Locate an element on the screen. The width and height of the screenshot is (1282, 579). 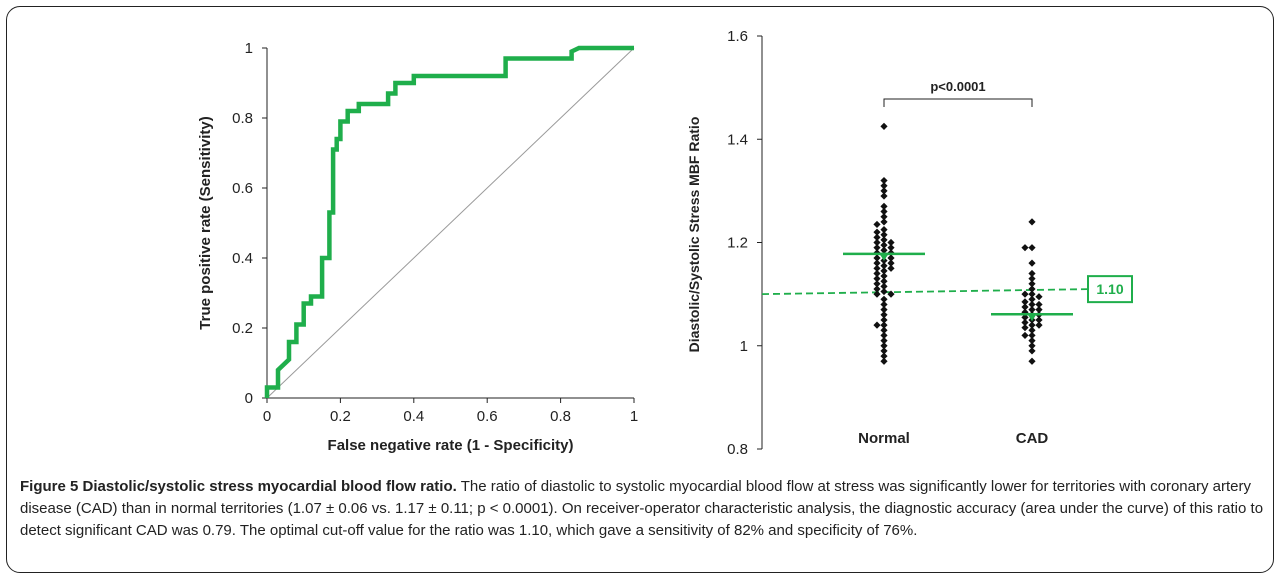
significance-bracket: p<0.0001 is located at coordinates (958, 93).